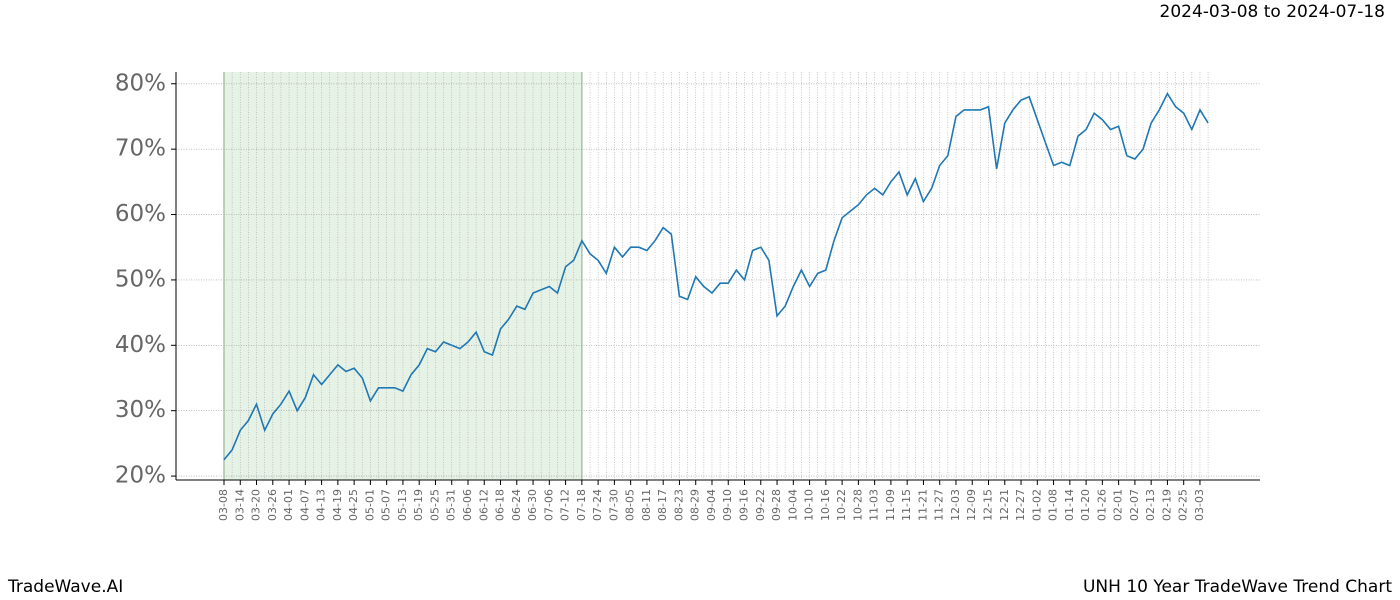 Image resolution: width=1400 pixels, height=600 pixels. What do you see at coordinates (272, 505) in the screenshot?
I see `x-tick-label: 03-26` at bounding box center [272, 505].